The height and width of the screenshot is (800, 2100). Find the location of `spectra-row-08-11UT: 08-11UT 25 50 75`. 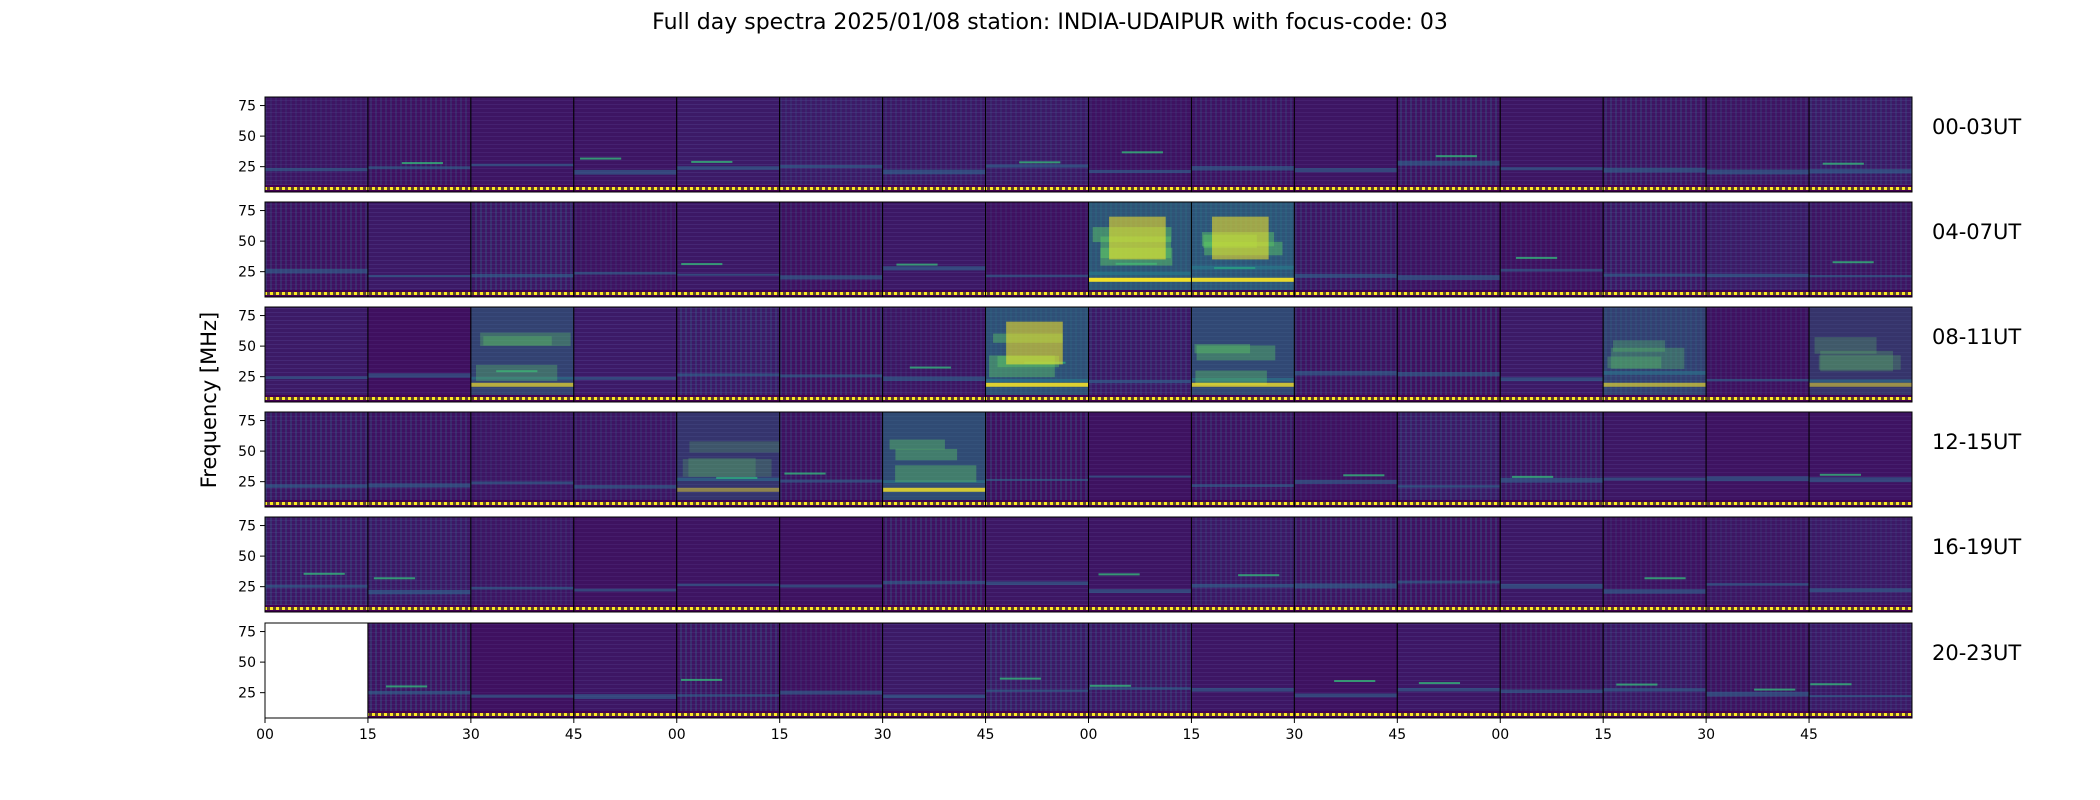

spectra-row-08-11UT: 08-11UT 25 50 75 is located at coordinates (1129, 354).